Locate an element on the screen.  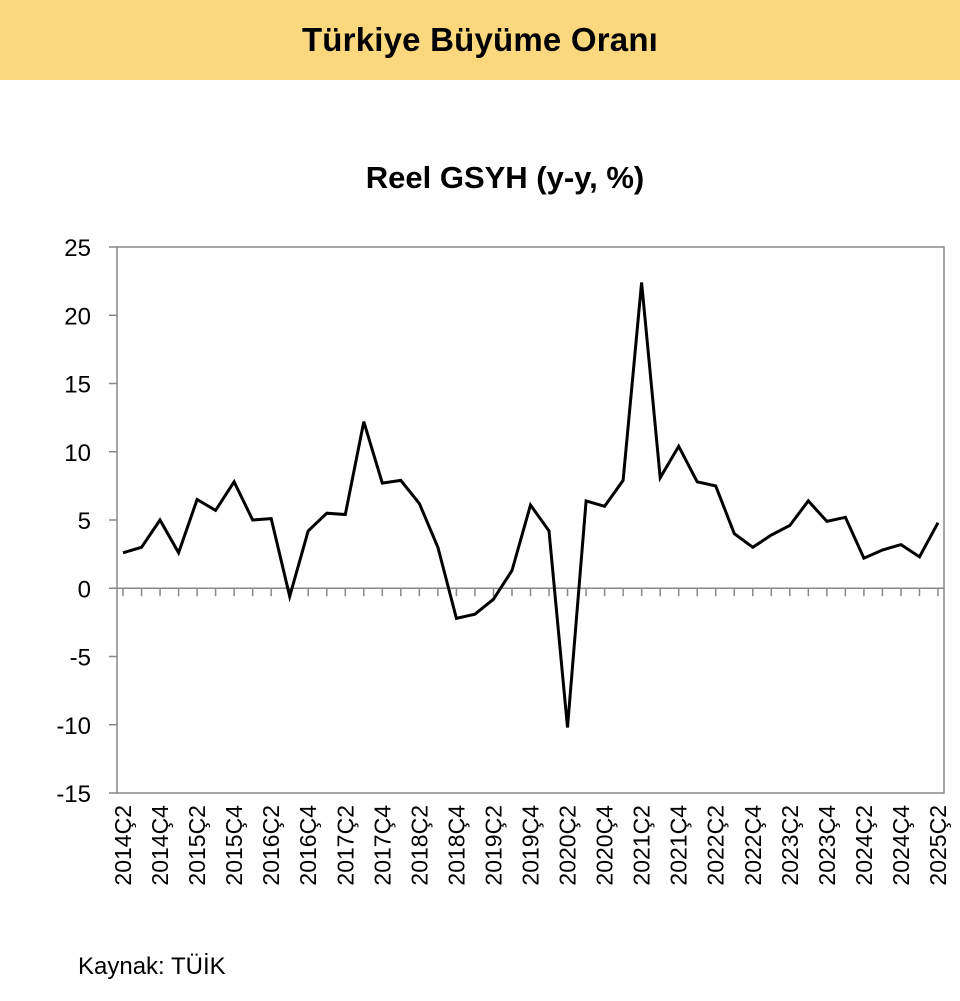
x-tick-label: 2023Ç4 is located at coordinates (827, 845).